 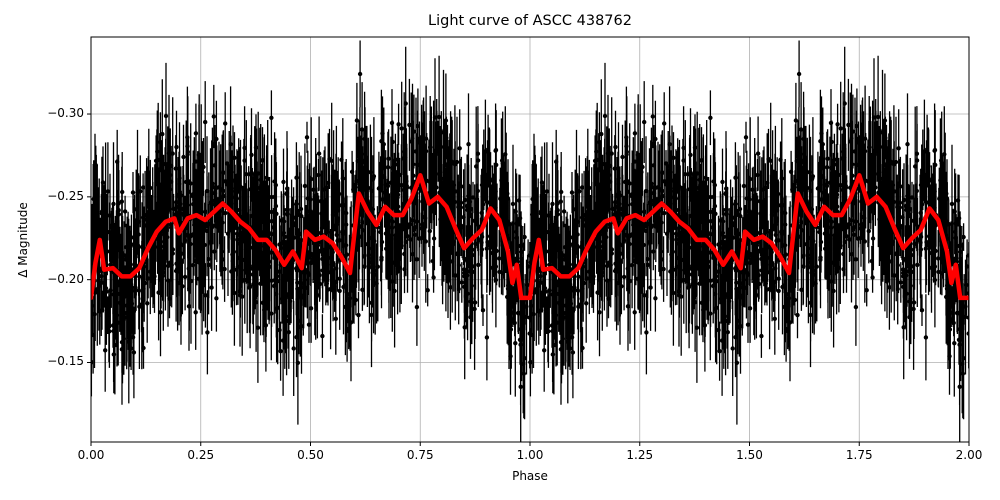 I want to click on y-tick-label: −0.20, so click(x=65, y=278).